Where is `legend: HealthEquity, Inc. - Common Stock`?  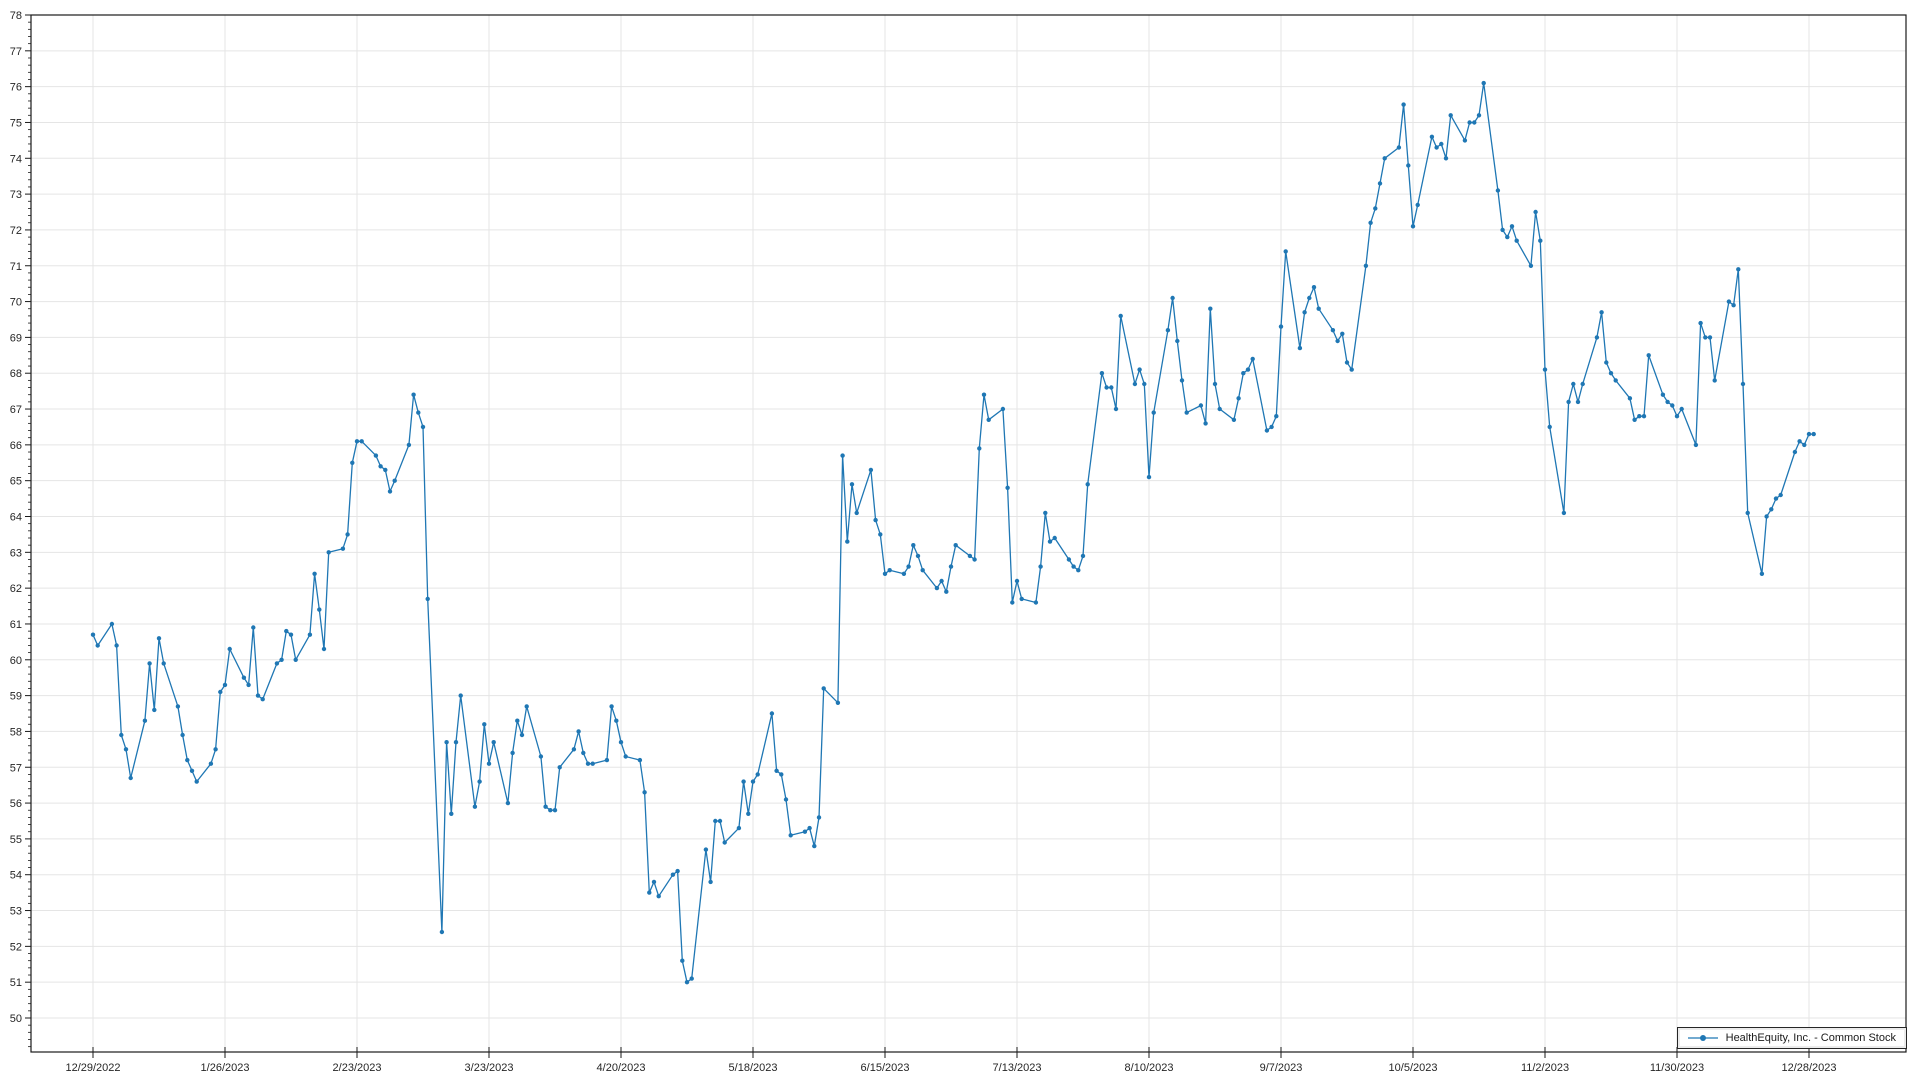 legend: HealthEquity, Inc. - Common Stock is located at coordinates (1791, 1038).